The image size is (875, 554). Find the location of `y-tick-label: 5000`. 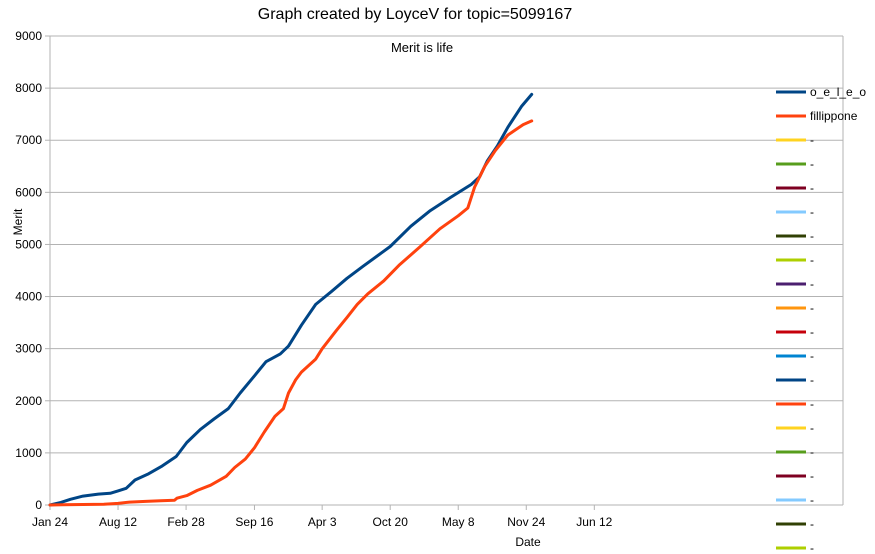

y-tick-label: 5000 is located at coordinates (28, 244).